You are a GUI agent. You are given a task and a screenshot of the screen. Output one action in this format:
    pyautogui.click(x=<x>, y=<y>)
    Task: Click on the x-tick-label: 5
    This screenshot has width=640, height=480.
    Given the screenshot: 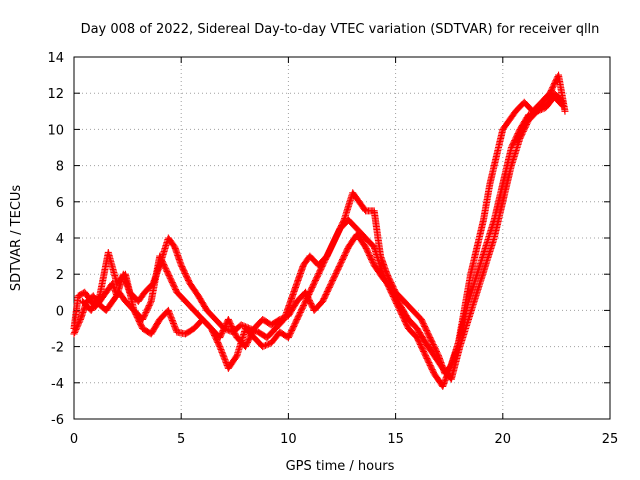 What is the action you would take?
    pyautogui.click(x=181, y=439)
    